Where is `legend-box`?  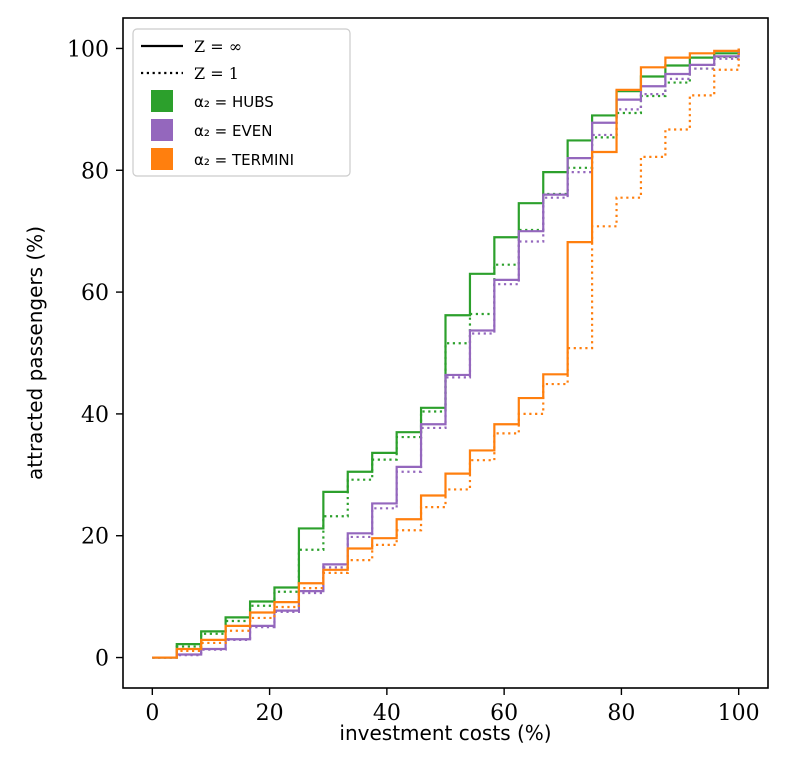
legend-box is located at coordinates (241, 102).